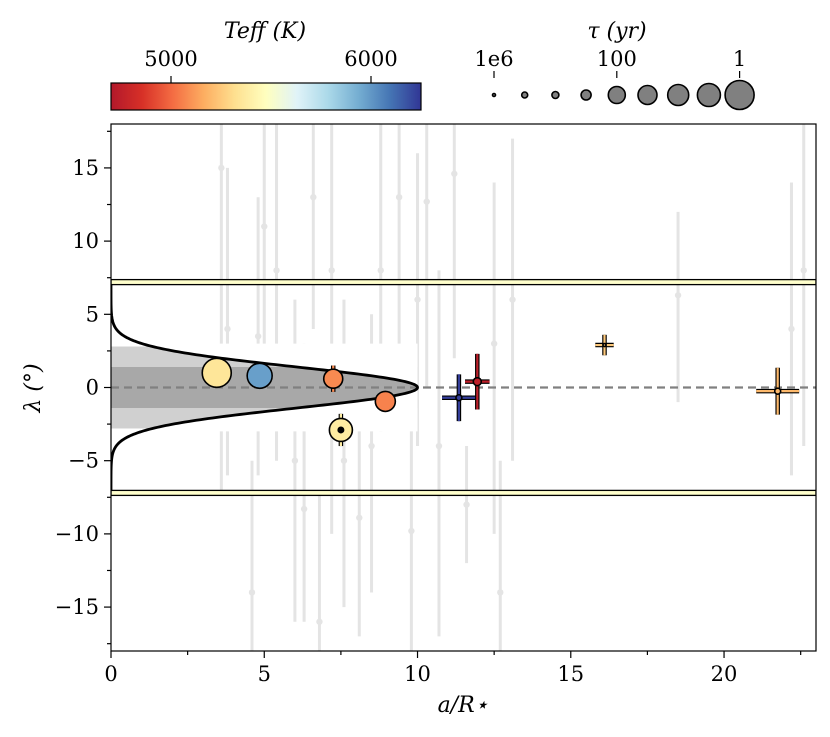  Describe the element at coordinates (85, 168) in the screenshot. I see `y-tick-label: 15` at that location.